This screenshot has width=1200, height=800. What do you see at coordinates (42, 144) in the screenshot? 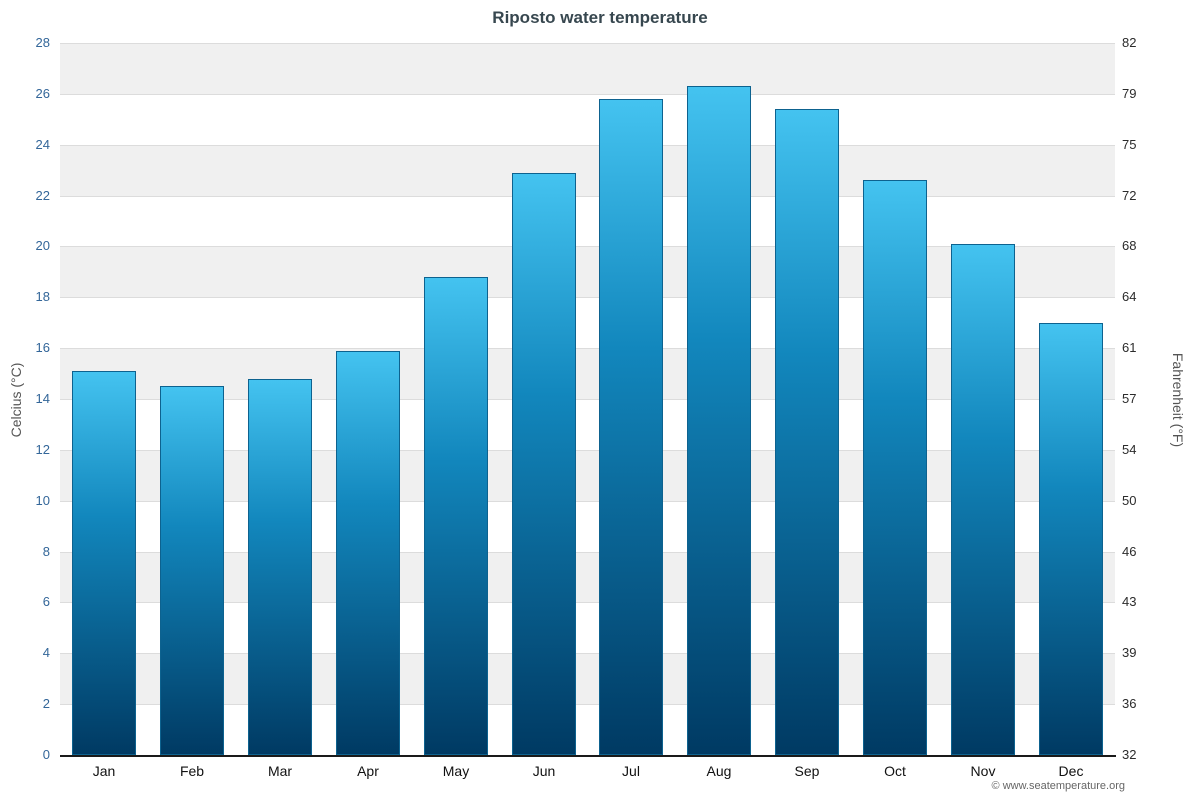
I see `y-tick-celsius: 24` at bounding box center [42, 144].